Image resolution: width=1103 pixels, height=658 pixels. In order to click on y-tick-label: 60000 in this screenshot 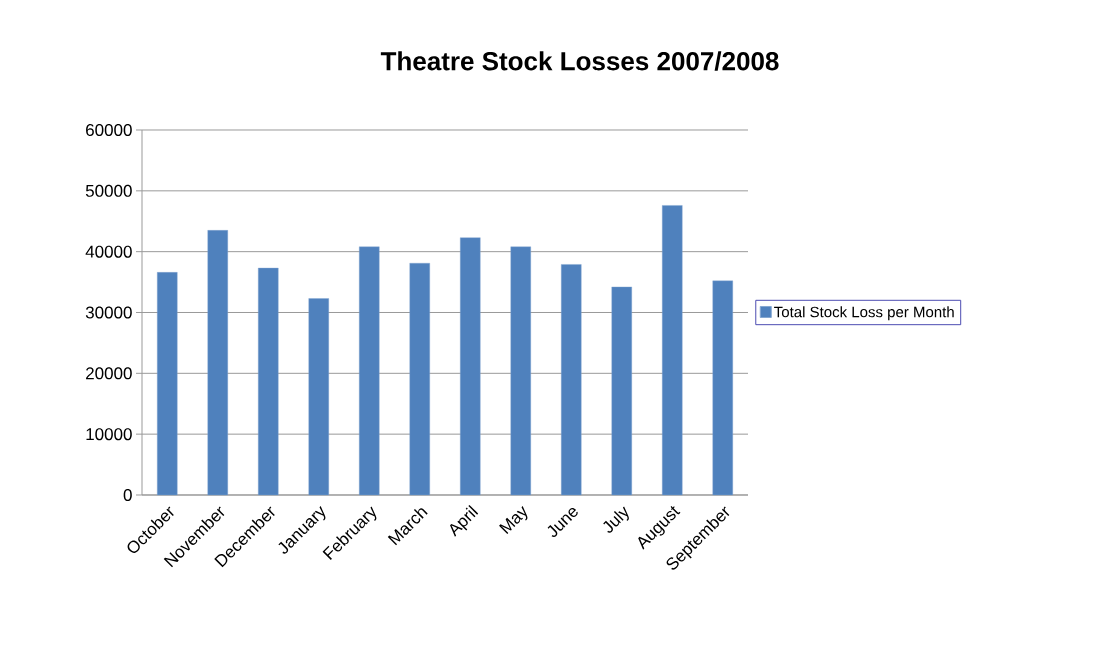, I will do `click(109, 130)`.